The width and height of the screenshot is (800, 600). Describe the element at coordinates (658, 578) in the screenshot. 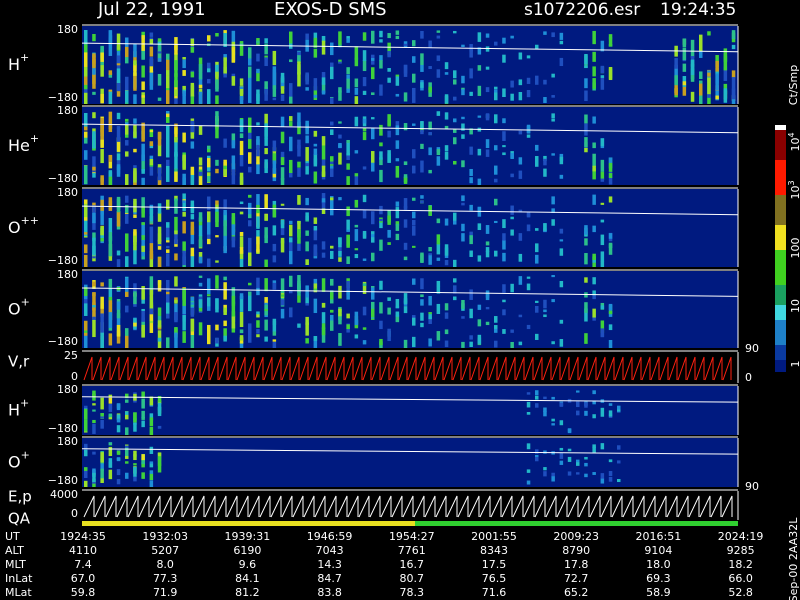

I see `row-value: 69.3` at that location.